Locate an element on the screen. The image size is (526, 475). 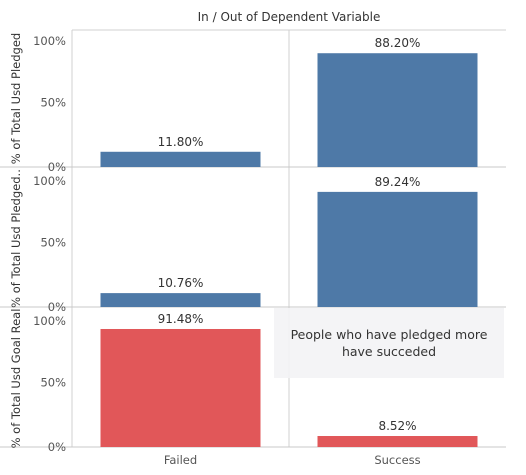
data-label: 91.48% is located at coordinates (181, 319).